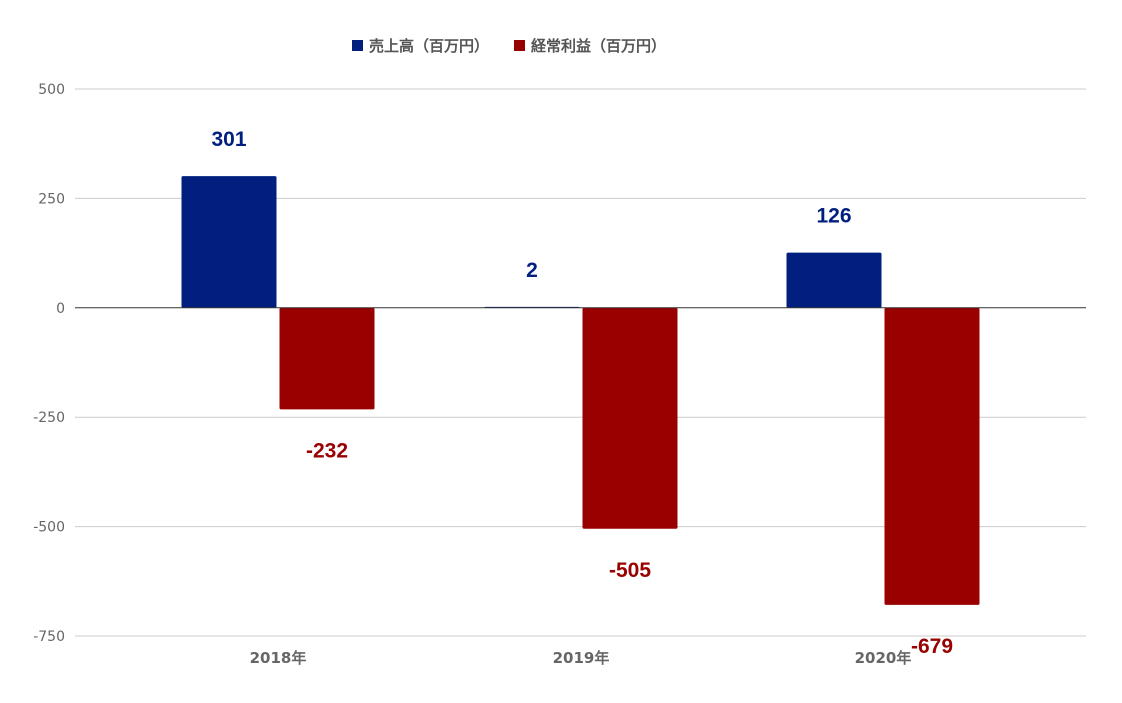 Image resolution: width=1122 pixels, height=703 pixels. I want to click on x-category-label: 2018年, so click(278, 658).